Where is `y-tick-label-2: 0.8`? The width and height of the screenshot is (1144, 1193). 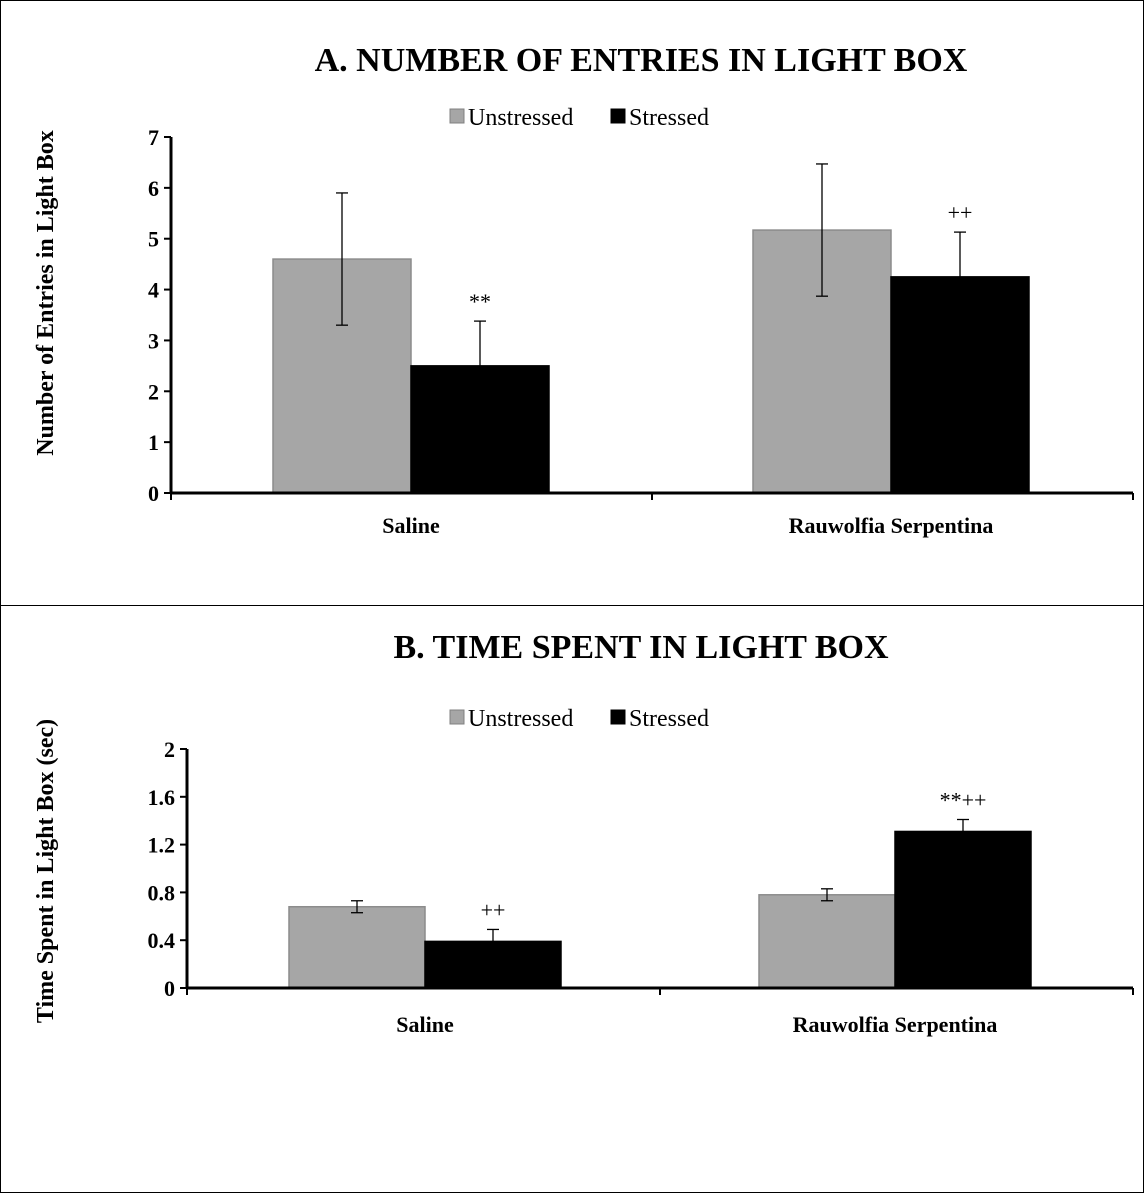 y-tick-label-2: 0.8 is located at coordinates (162, 892).